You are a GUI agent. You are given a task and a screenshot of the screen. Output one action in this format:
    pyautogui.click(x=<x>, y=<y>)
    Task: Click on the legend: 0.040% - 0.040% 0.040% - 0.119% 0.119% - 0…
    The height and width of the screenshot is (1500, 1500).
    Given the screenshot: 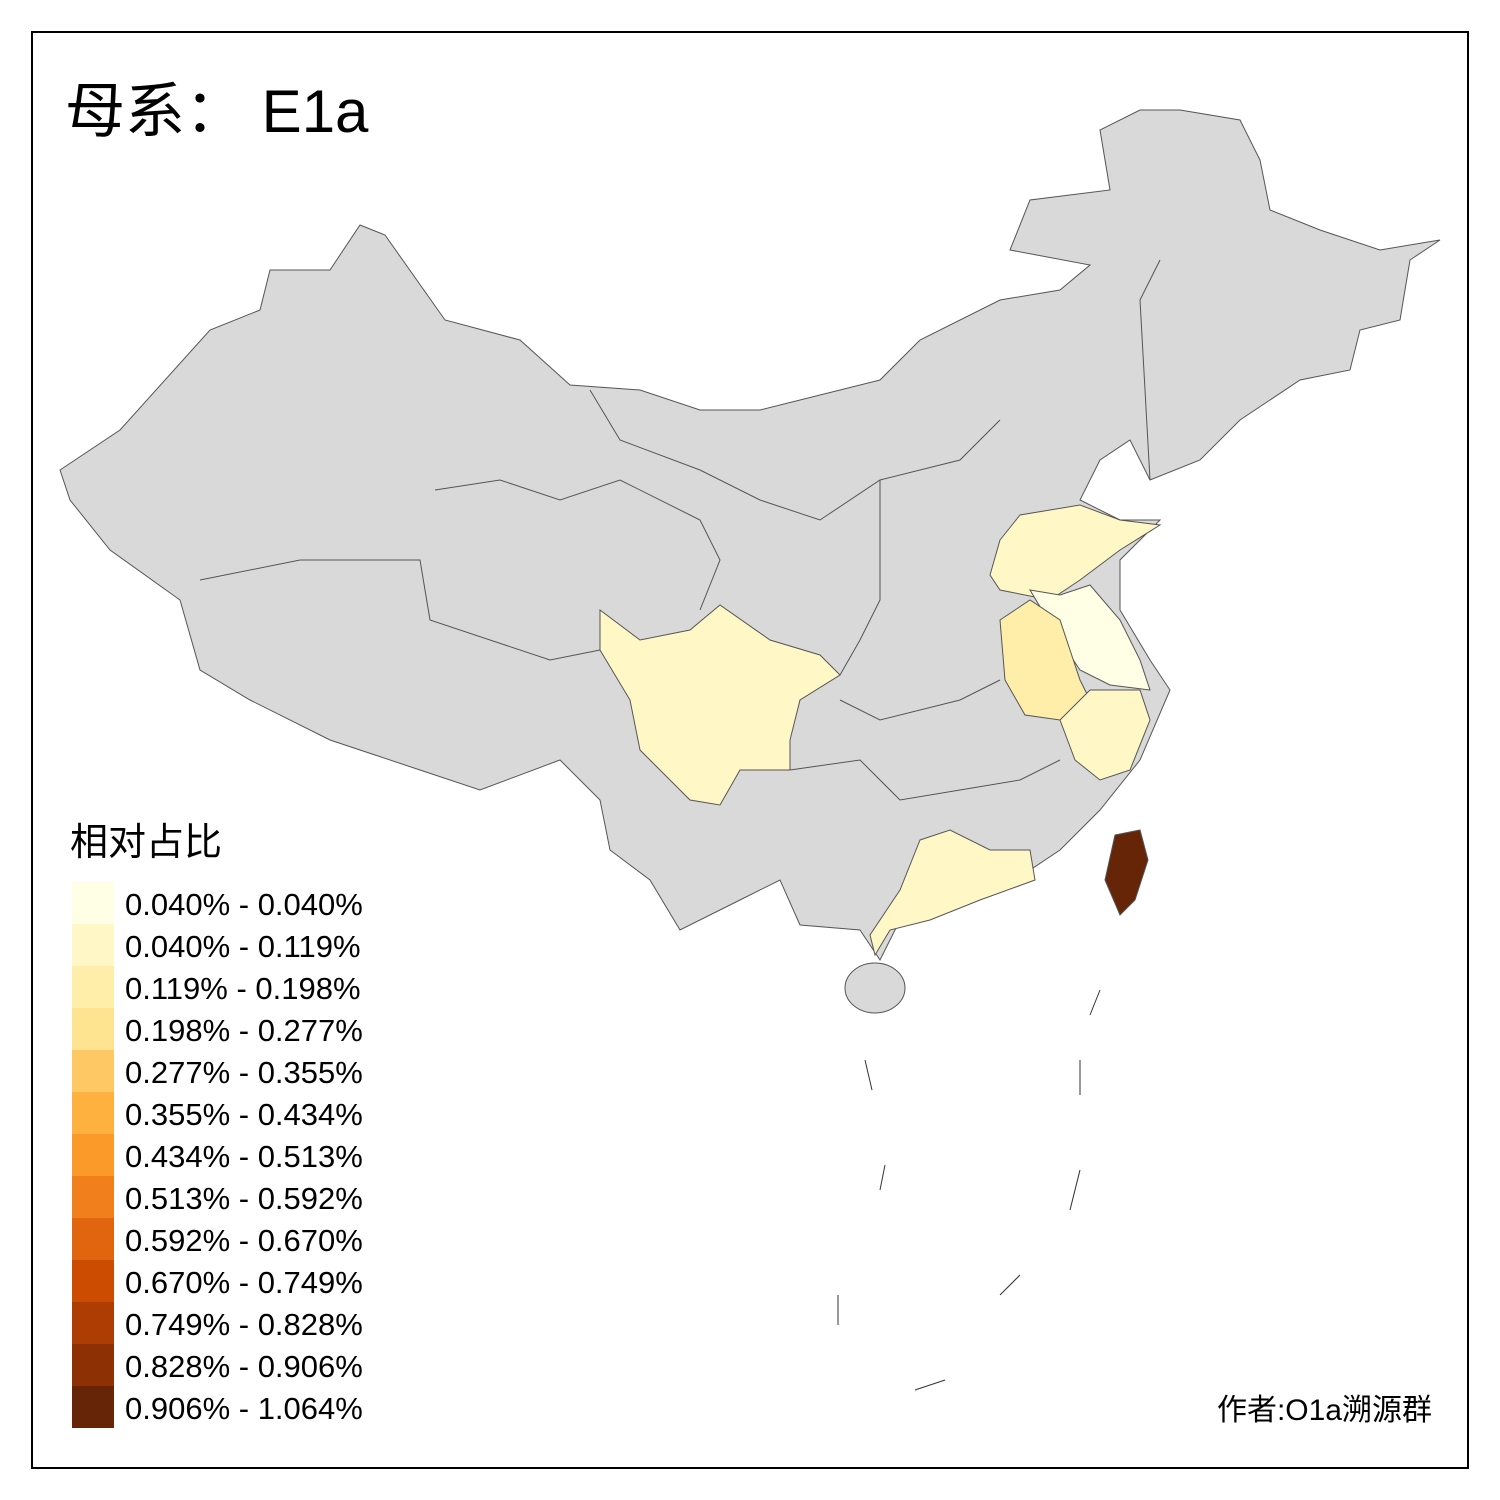 What is the action you would take?
    pyautogui.click(x=217, y=1155)
    